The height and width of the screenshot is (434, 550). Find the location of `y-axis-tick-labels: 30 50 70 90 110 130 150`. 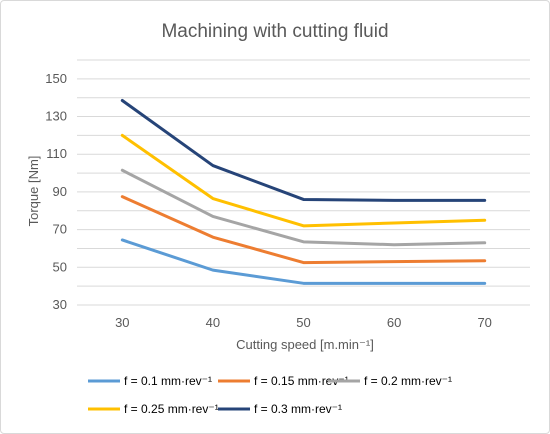

y-axis-tick-labels: 30 50 70 90 110 130 150 is located at coordinates (56, 191).